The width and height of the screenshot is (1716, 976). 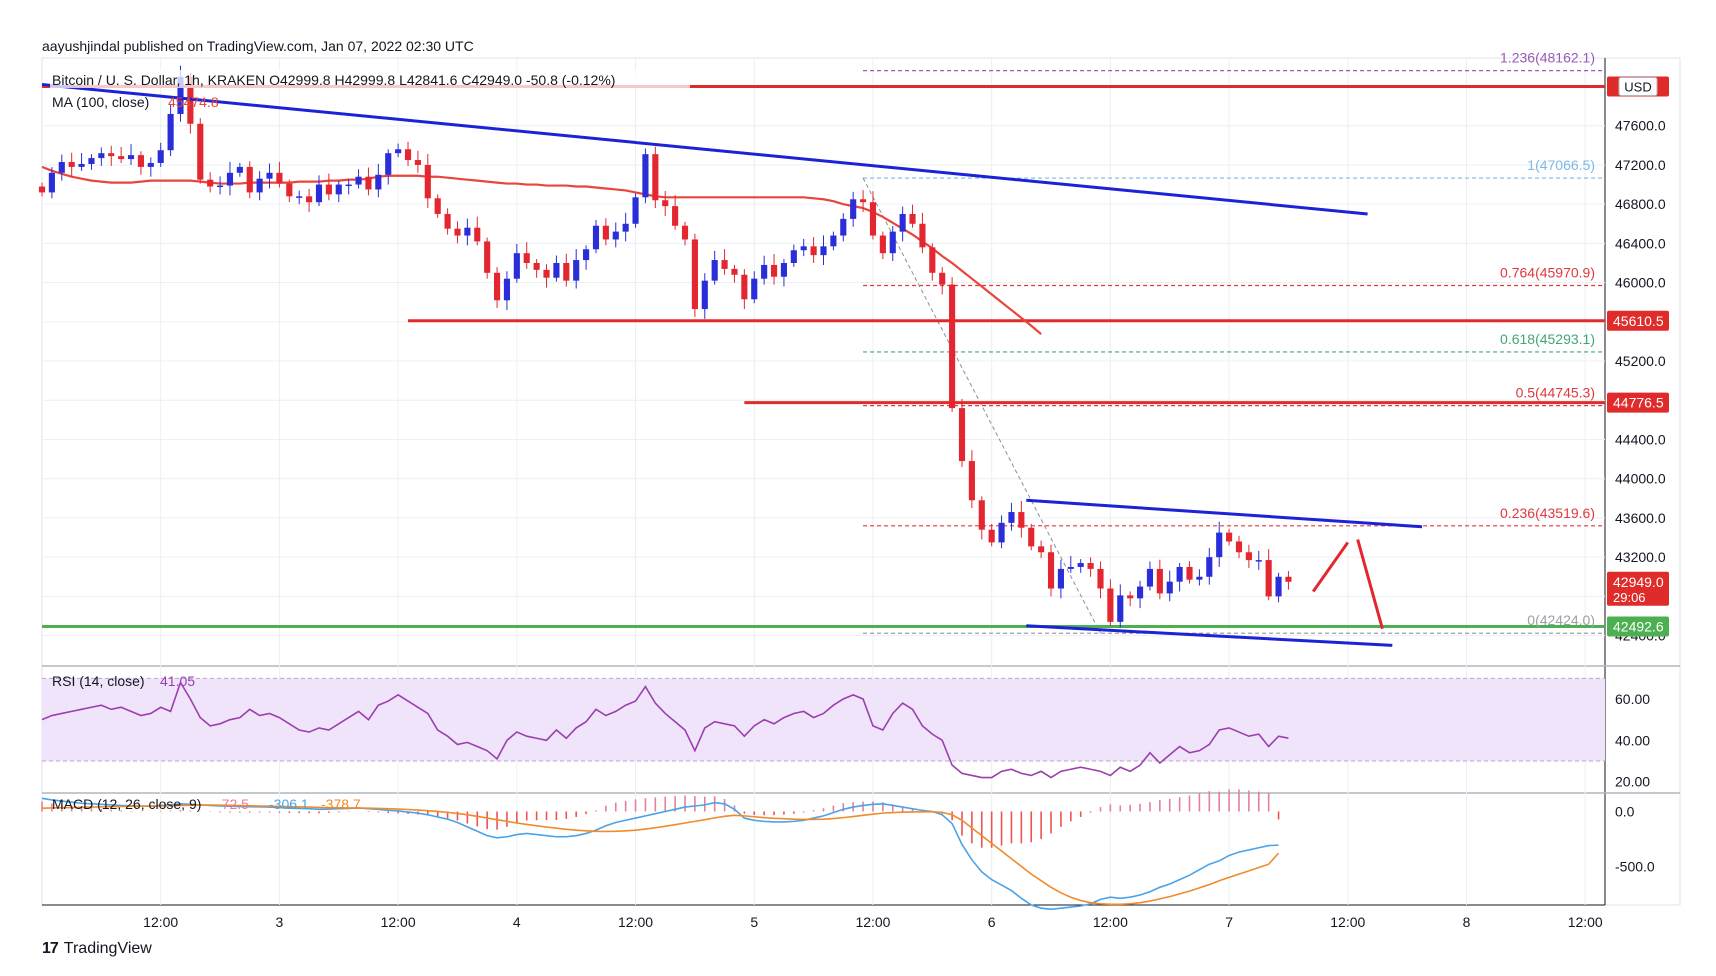 I want to click on rsi-line, so click(x=665, y=729).